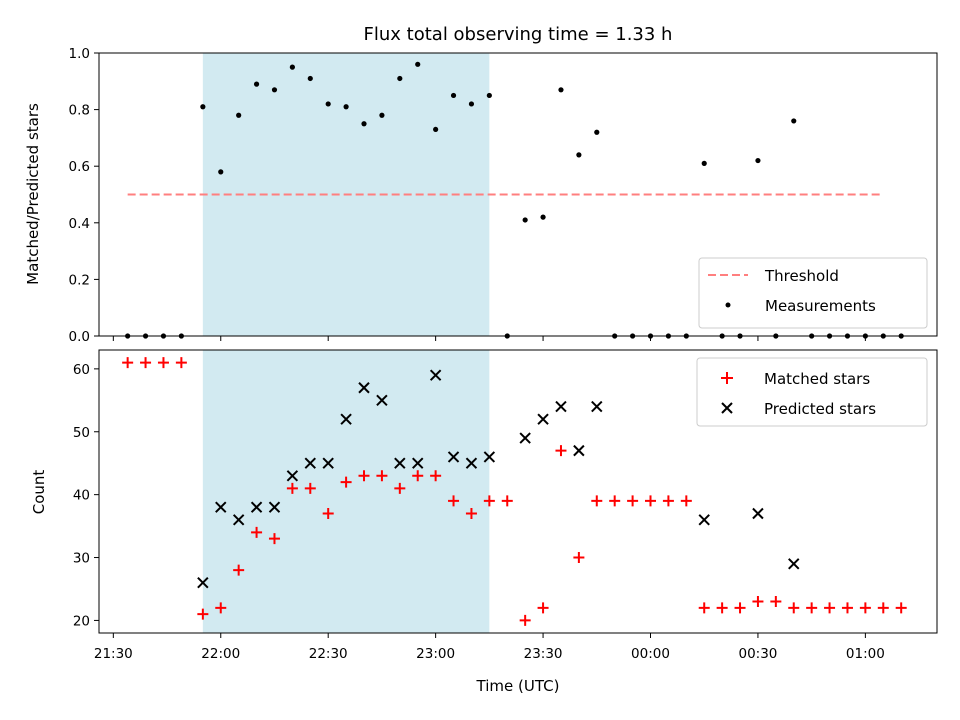 This screenshot has height=720, width=960. I want to click on x-axis-label: Time (UTC), so click(518, 686).